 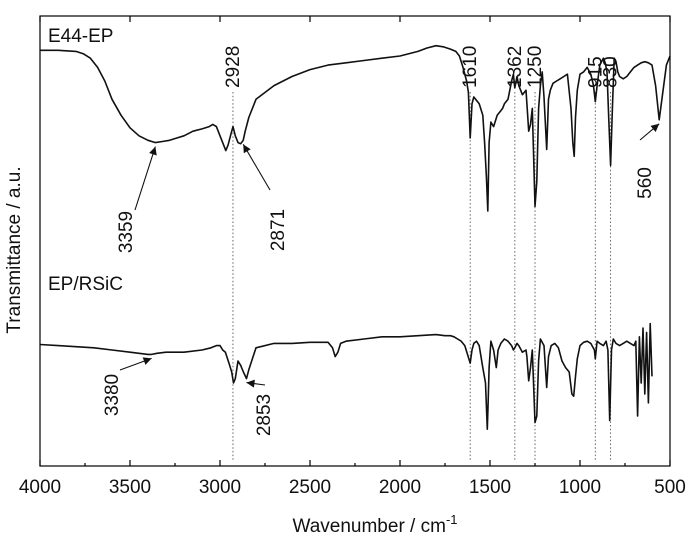 I want to click on peak-label-1610: 1610, so click(x=470, y=67).